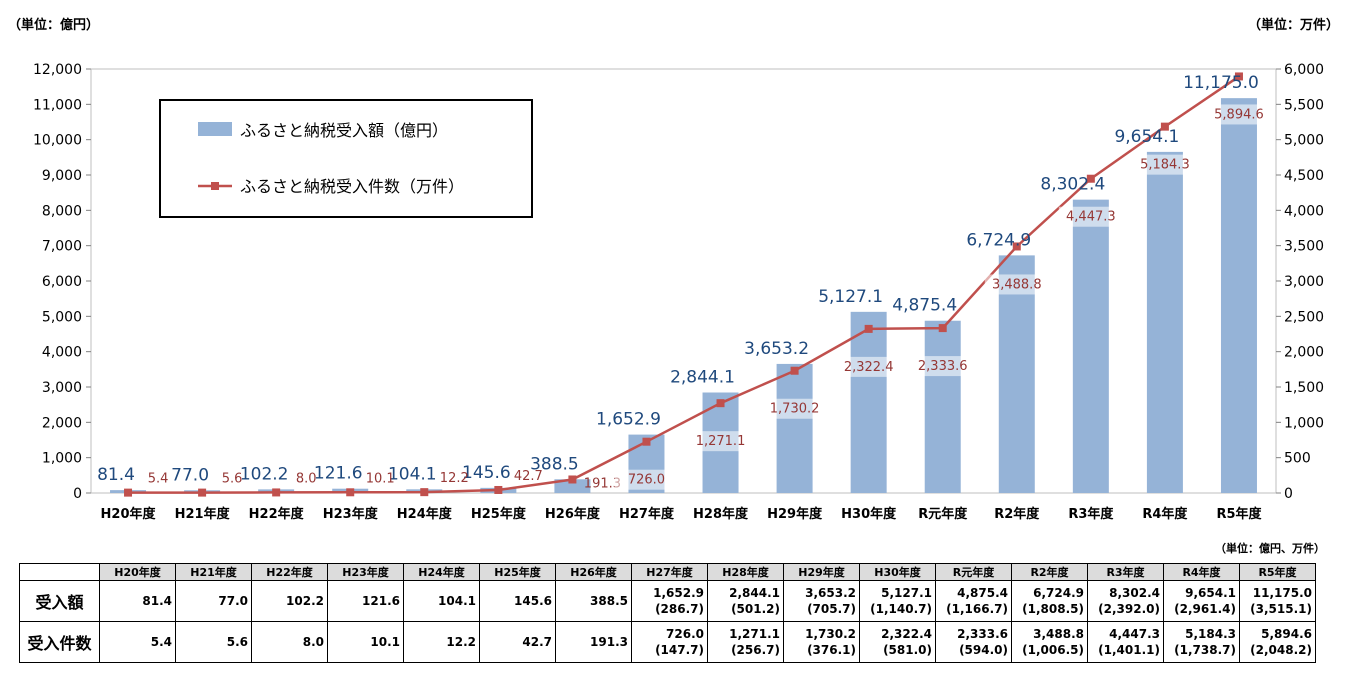  Describe the element at coordinates (517, 572) in the screenshot. I see `table-column-header: H25年度` at that location.